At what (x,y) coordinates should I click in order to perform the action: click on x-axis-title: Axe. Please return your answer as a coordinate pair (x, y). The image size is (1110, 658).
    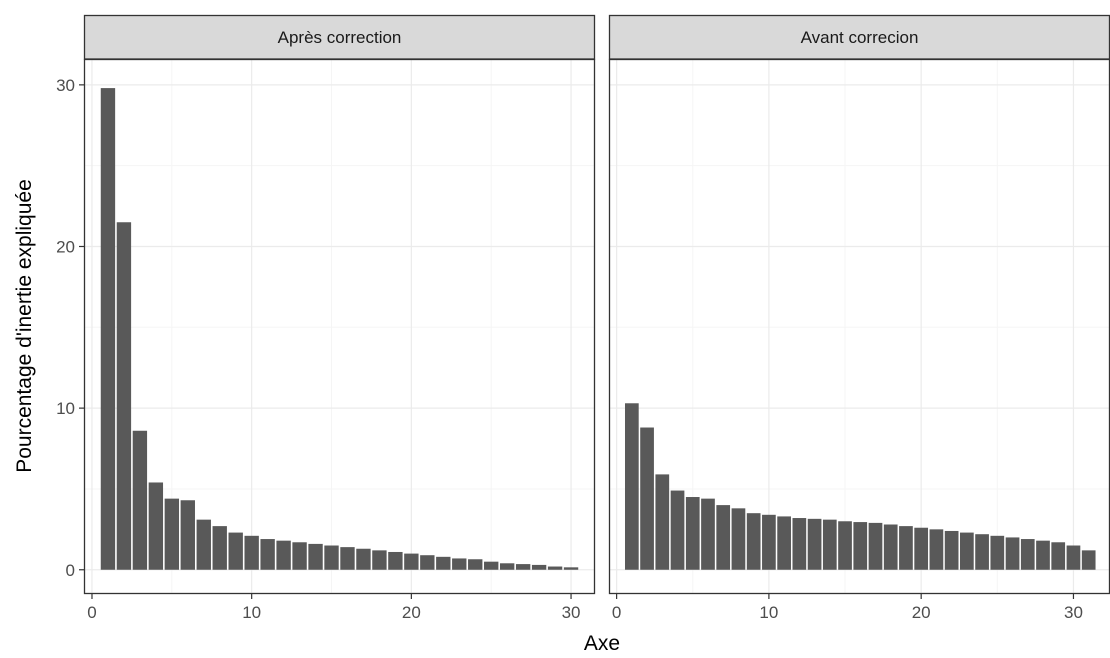
    Looking at the image, I should click on (602, 643).